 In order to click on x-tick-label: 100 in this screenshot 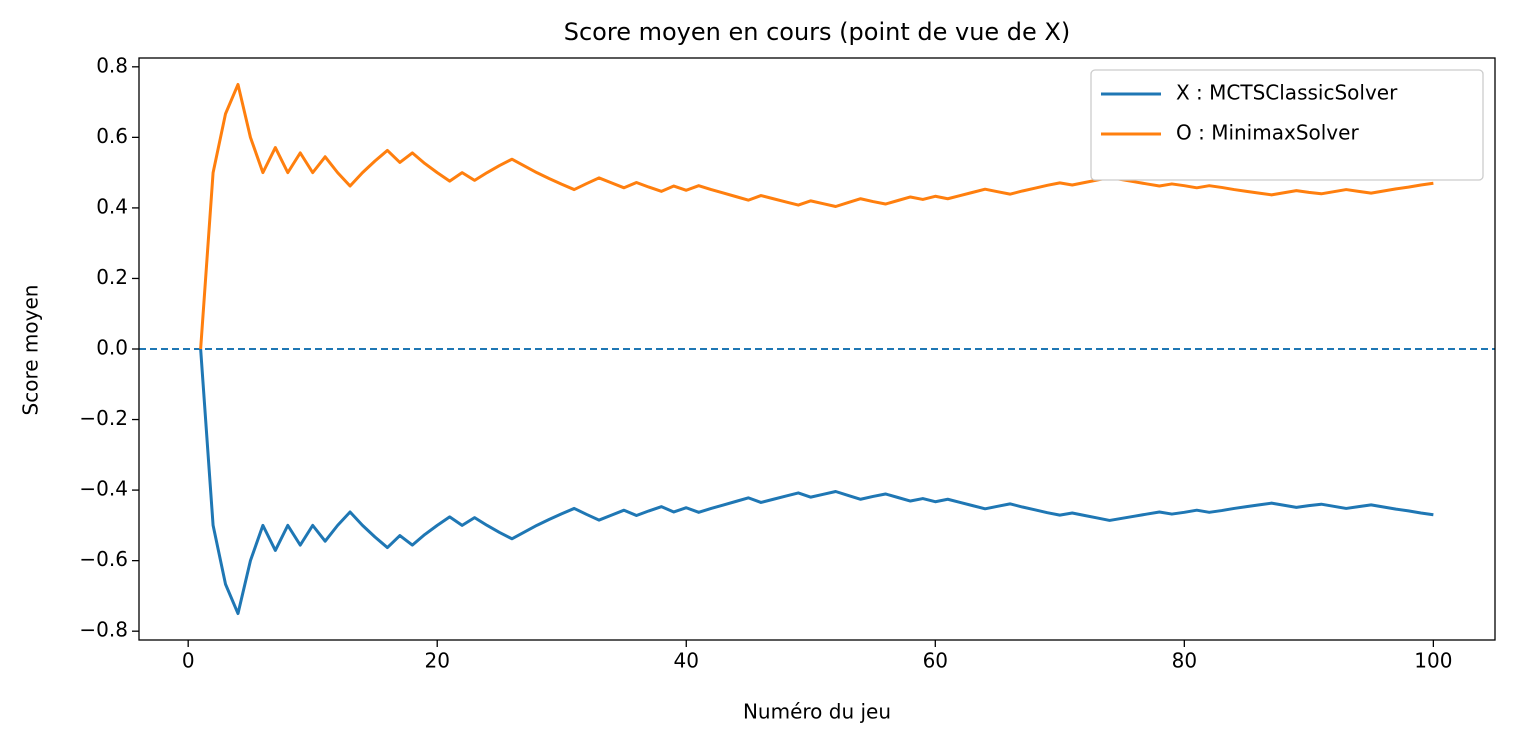, I will do `click(1433, 661)`.